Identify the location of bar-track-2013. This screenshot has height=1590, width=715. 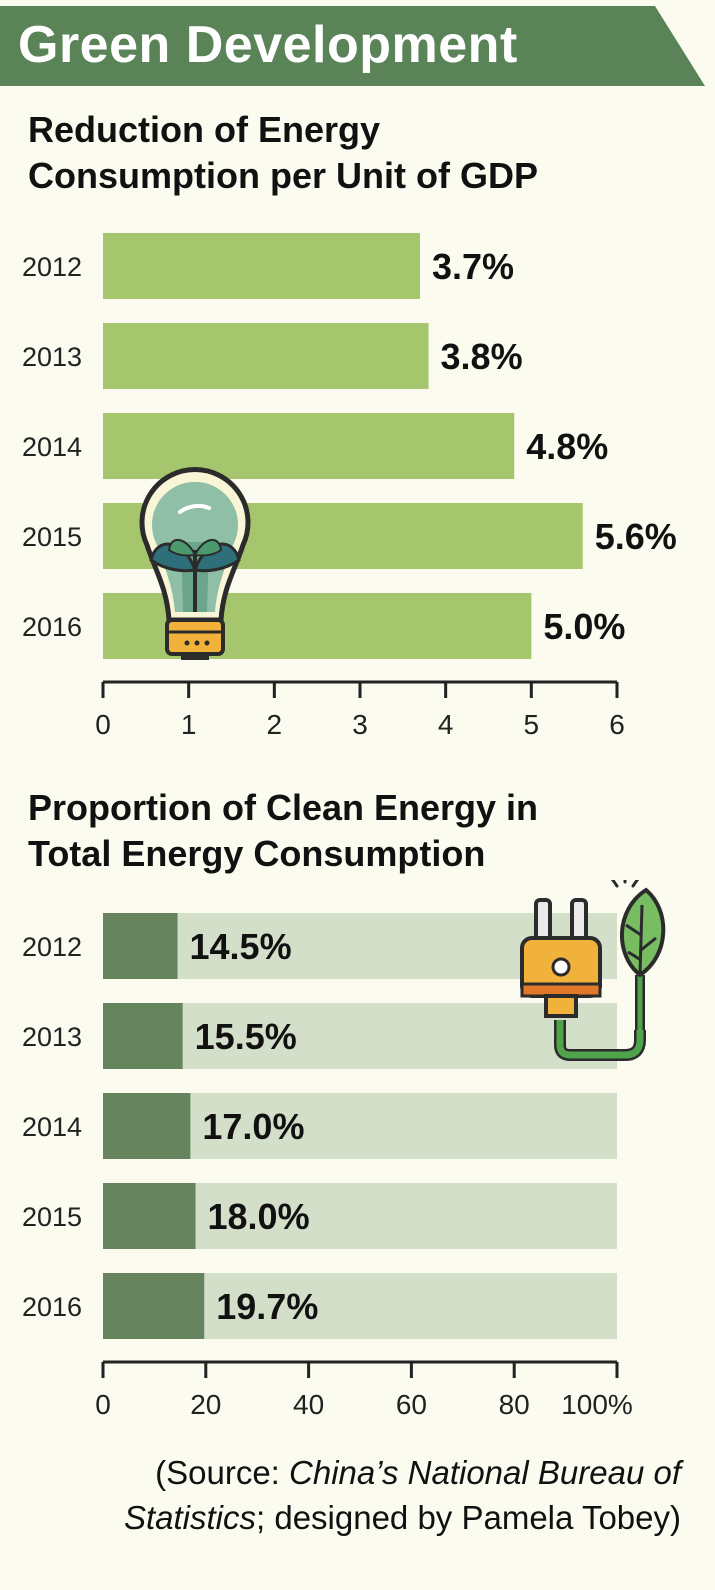
(360, 1036).